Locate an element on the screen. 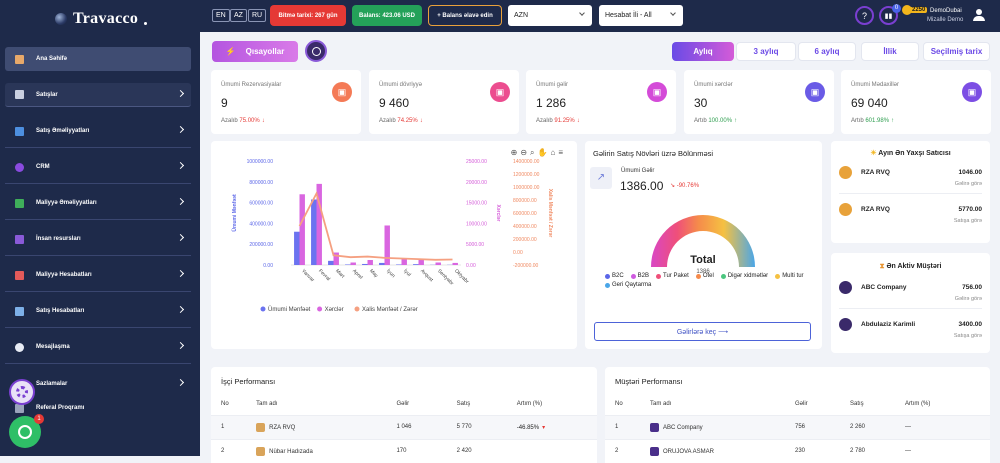  leader-value: 3400.00 is located at coordinates (971, 324).